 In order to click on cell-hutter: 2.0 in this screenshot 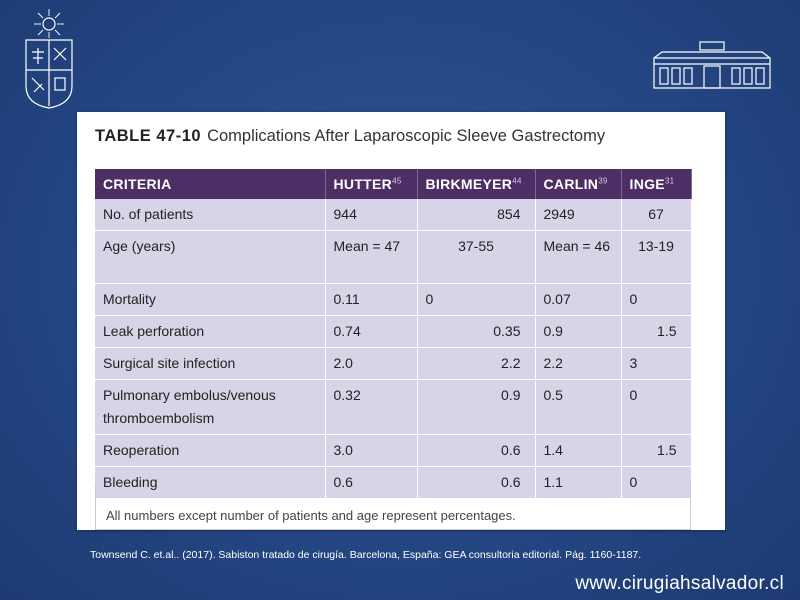, I will do `click(371, 363)`.